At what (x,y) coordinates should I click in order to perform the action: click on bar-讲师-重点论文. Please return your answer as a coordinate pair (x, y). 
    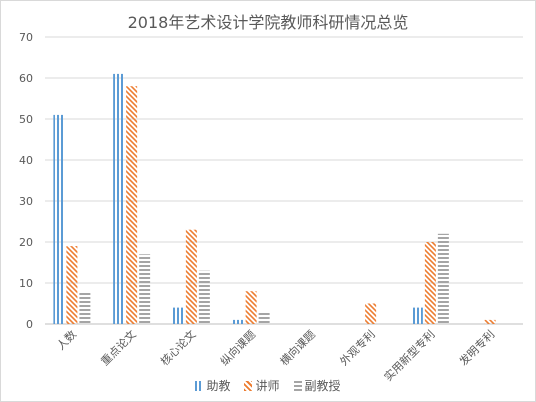
    Looking at the image, I should click on (132, 205).